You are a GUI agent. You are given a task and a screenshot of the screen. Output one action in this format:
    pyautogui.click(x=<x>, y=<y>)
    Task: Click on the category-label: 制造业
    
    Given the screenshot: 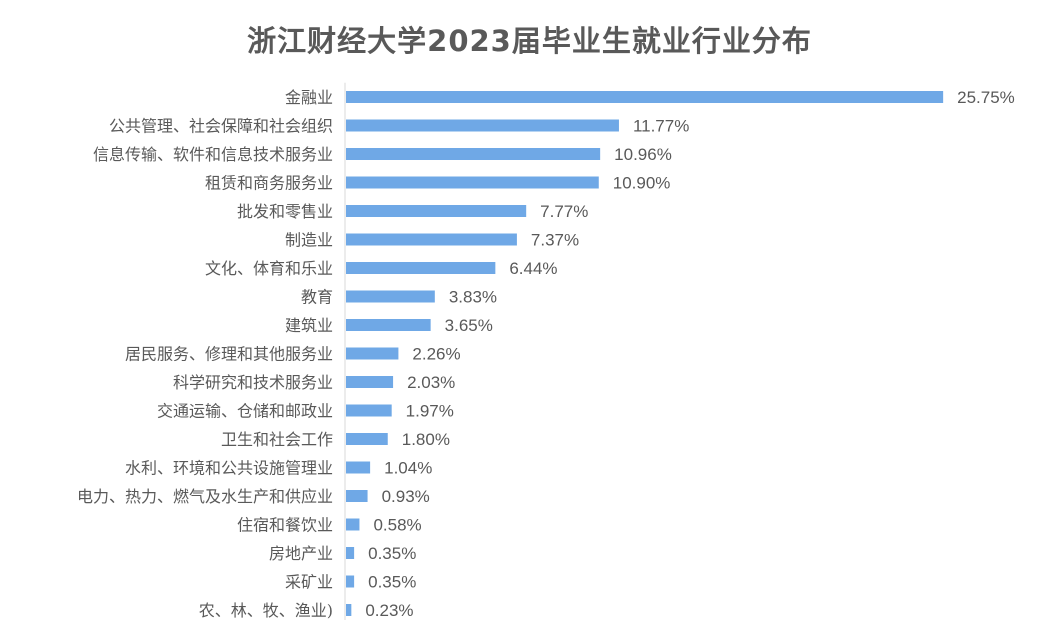 What is the action you would take?
    pyautogui.click(x=309, y=240)
    